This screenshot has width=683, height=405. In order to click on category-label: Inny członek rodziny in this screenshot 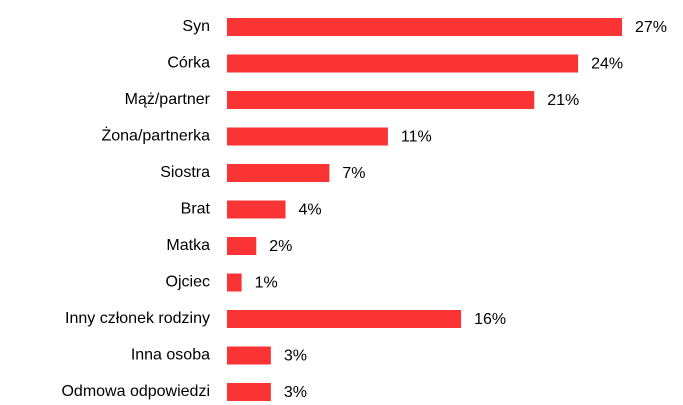, I will do `click(137, 318)`.